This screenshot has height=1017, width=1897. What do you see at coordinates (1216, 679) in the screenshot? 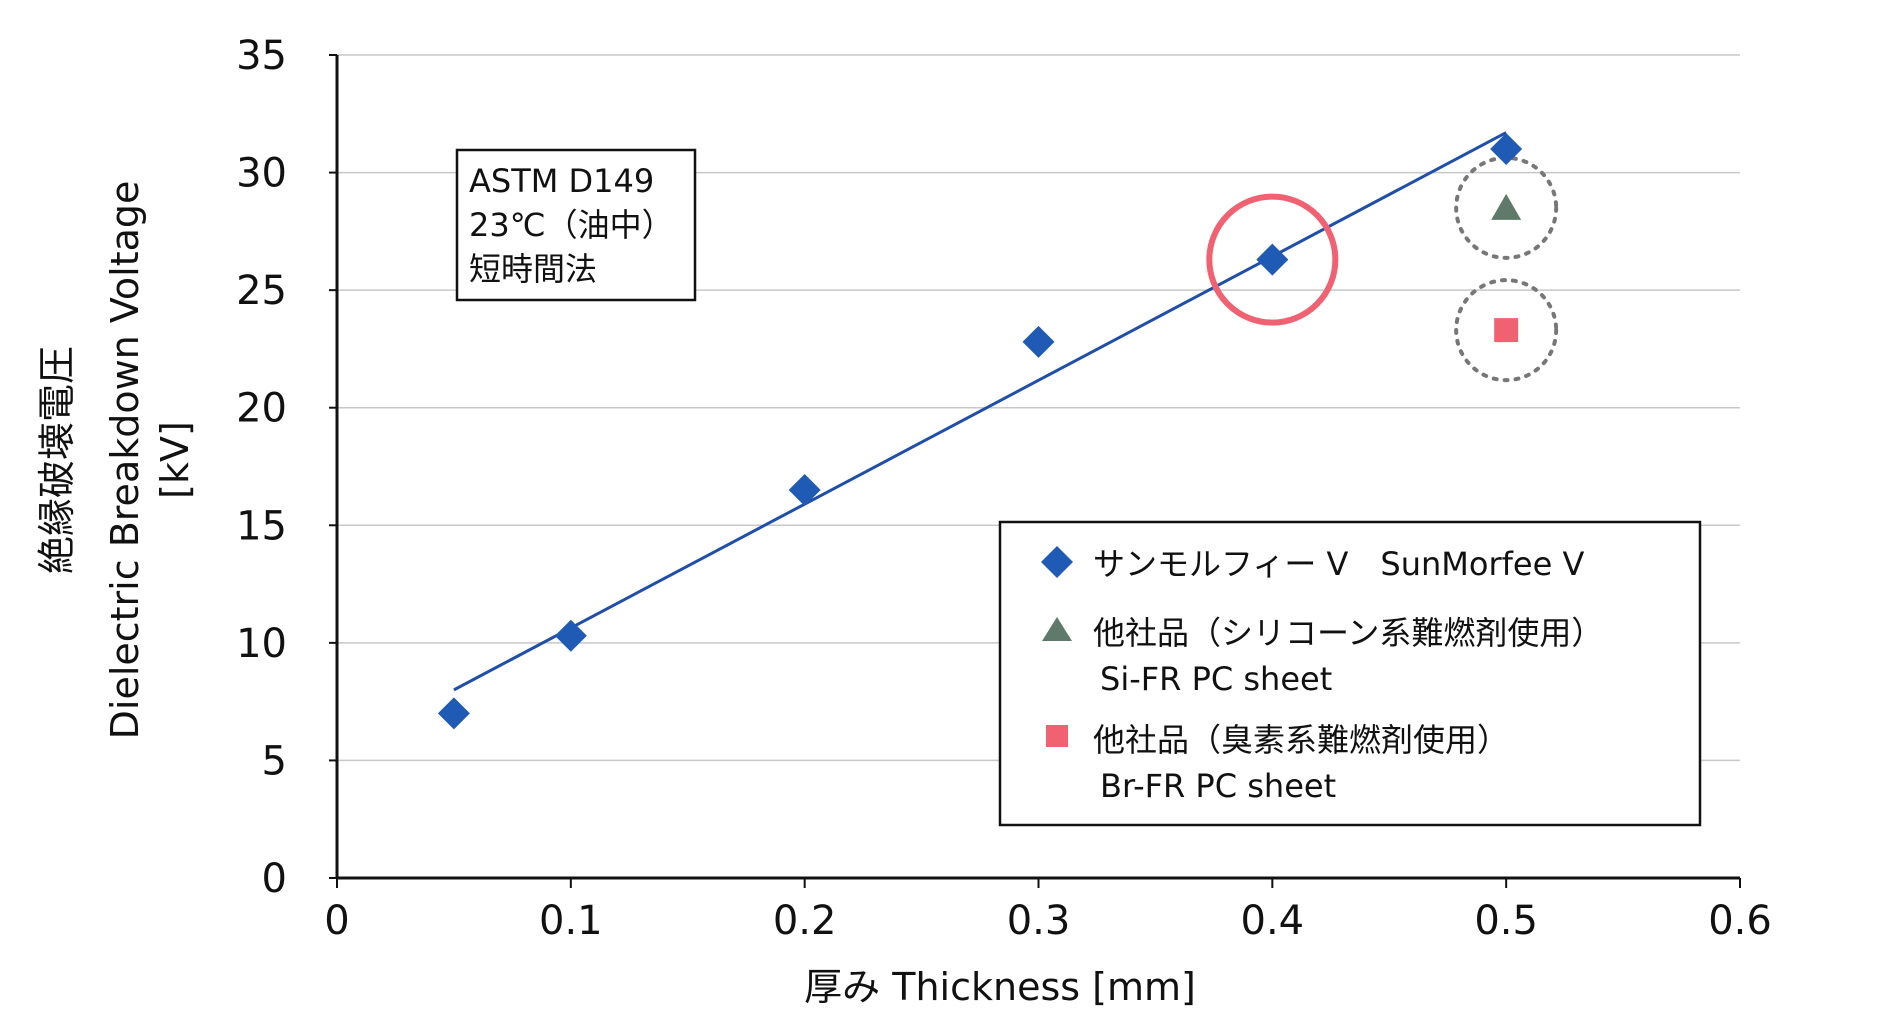
I see `legend-label-si-fr-en: Si-FR PC sheet` at bounding box center [1216, 679].